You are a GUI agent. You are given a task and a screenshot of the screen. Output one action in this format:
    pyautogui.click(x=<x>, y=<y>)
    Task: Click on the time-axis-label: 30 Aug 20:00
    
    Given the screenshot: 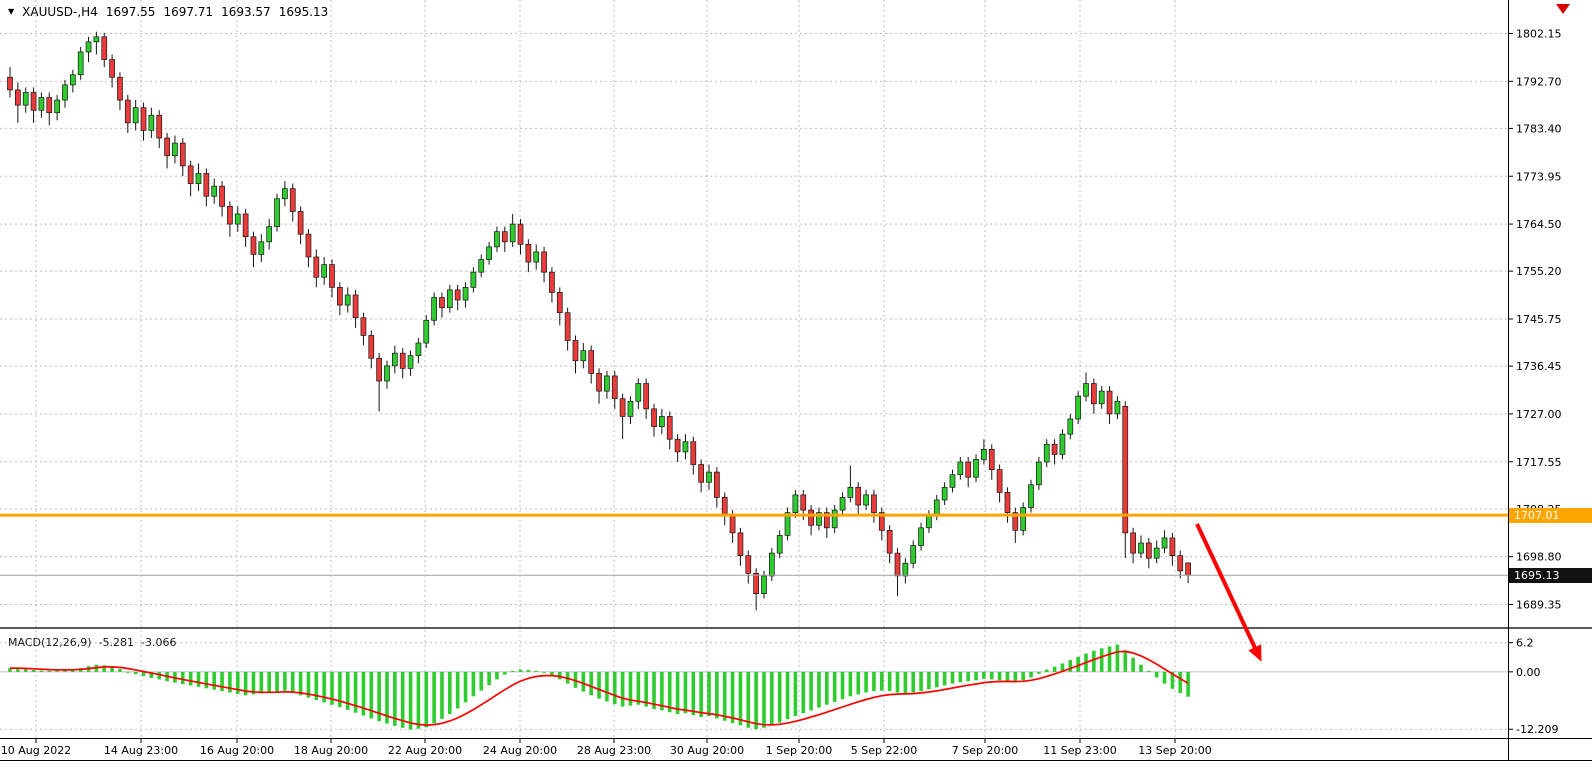 What is the action you would take?
    pyautogui.click(x=707, y=750)
    